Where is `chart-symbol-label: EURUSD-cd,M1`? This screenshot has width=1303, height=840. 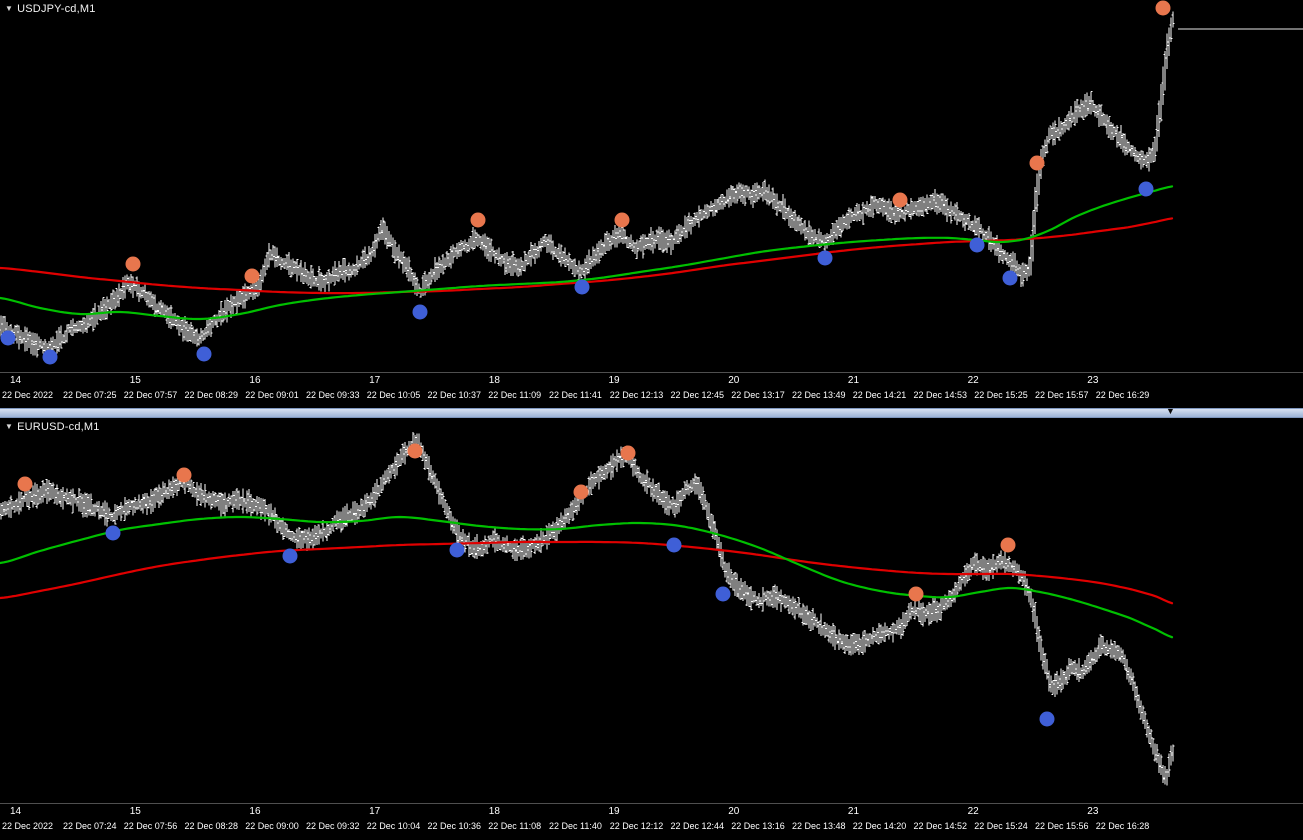
chart-symbol-label: EURUSD-cd,M1 is located at coordinates (58, 427).